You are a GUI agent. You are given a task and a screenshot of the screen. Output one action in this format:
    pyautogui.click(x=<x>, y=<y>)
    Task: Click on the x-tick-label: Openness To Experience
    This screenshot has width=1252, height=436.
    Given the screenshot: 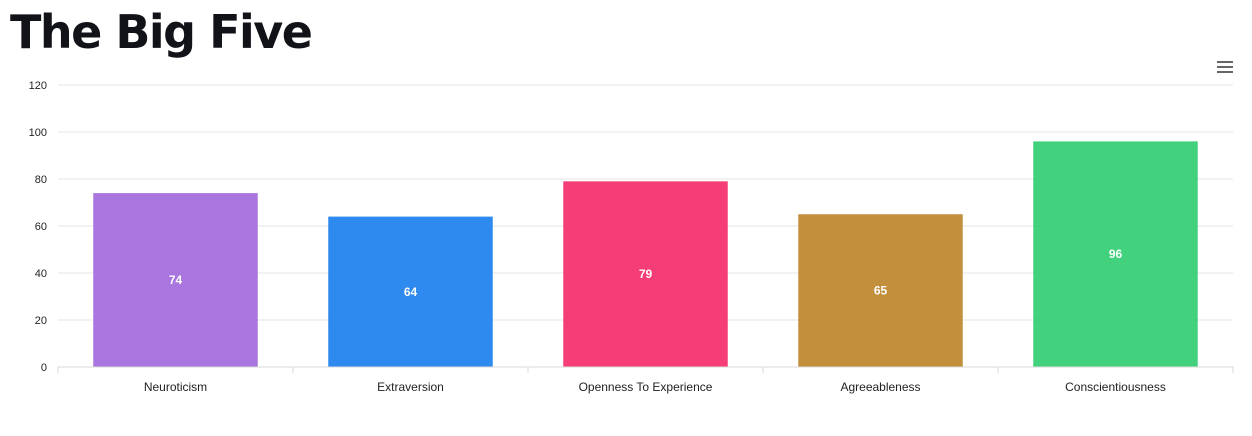 What is the action you would take?
    pyautogui.click(x=646, y=387)
    